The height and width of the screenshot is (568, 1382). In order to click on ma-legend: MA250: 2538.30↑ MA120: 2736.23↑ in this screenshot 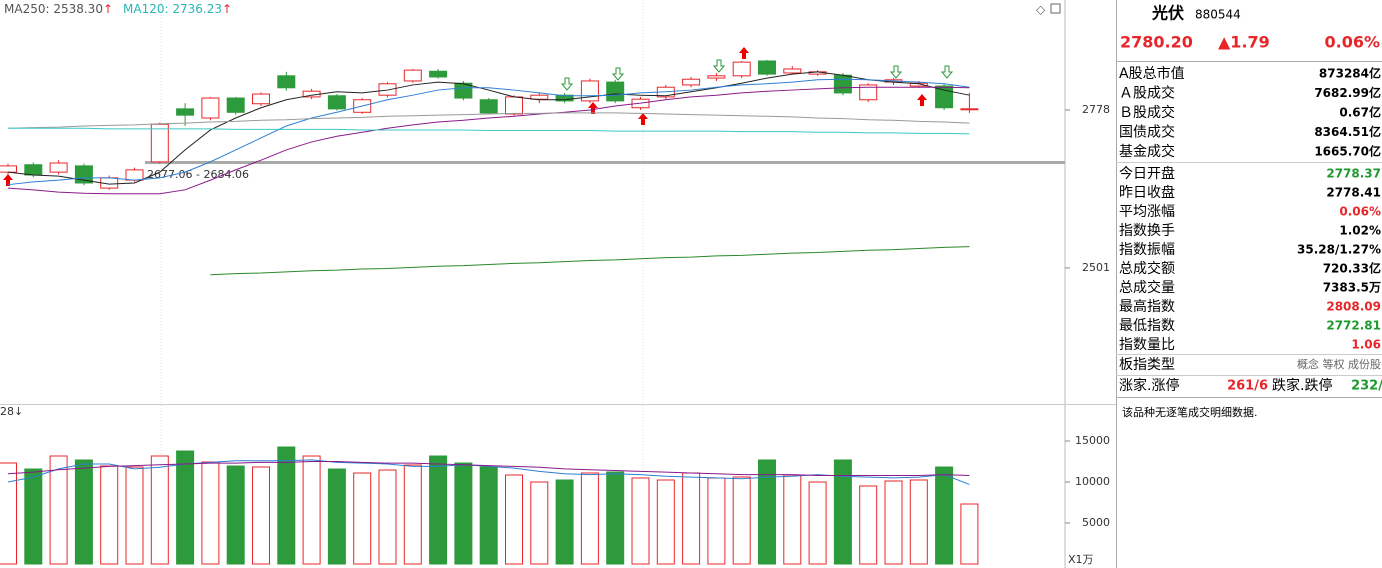, I will do `click(118, 9)`.